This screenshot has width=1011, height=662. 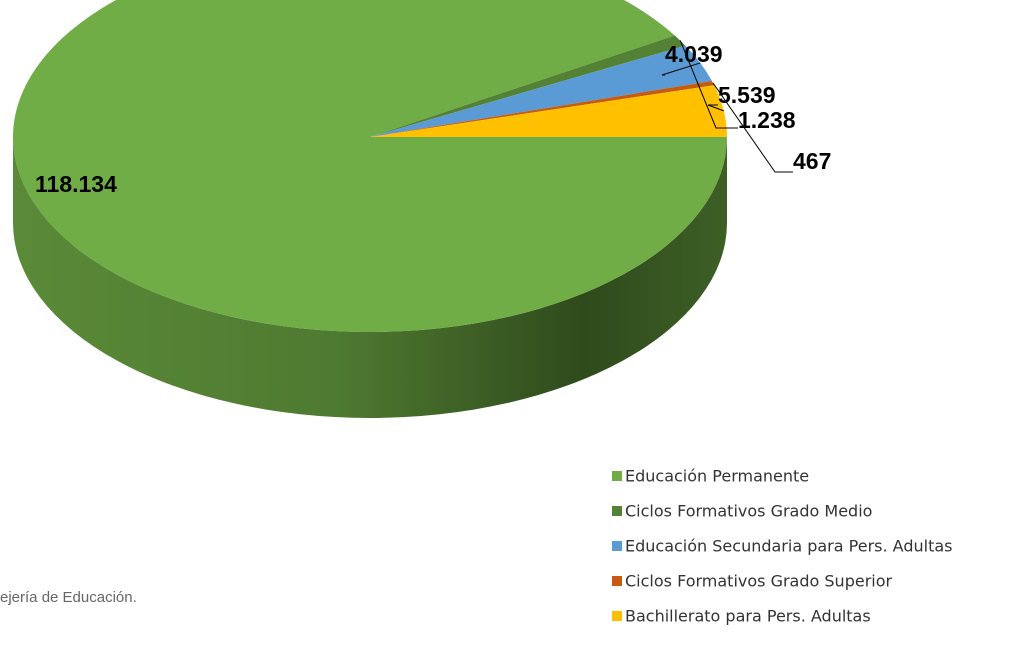 What do you see at coordinates (767, 120) in the screenshot?
I see `data-label: 1.238` at bounding box center [767, 120].